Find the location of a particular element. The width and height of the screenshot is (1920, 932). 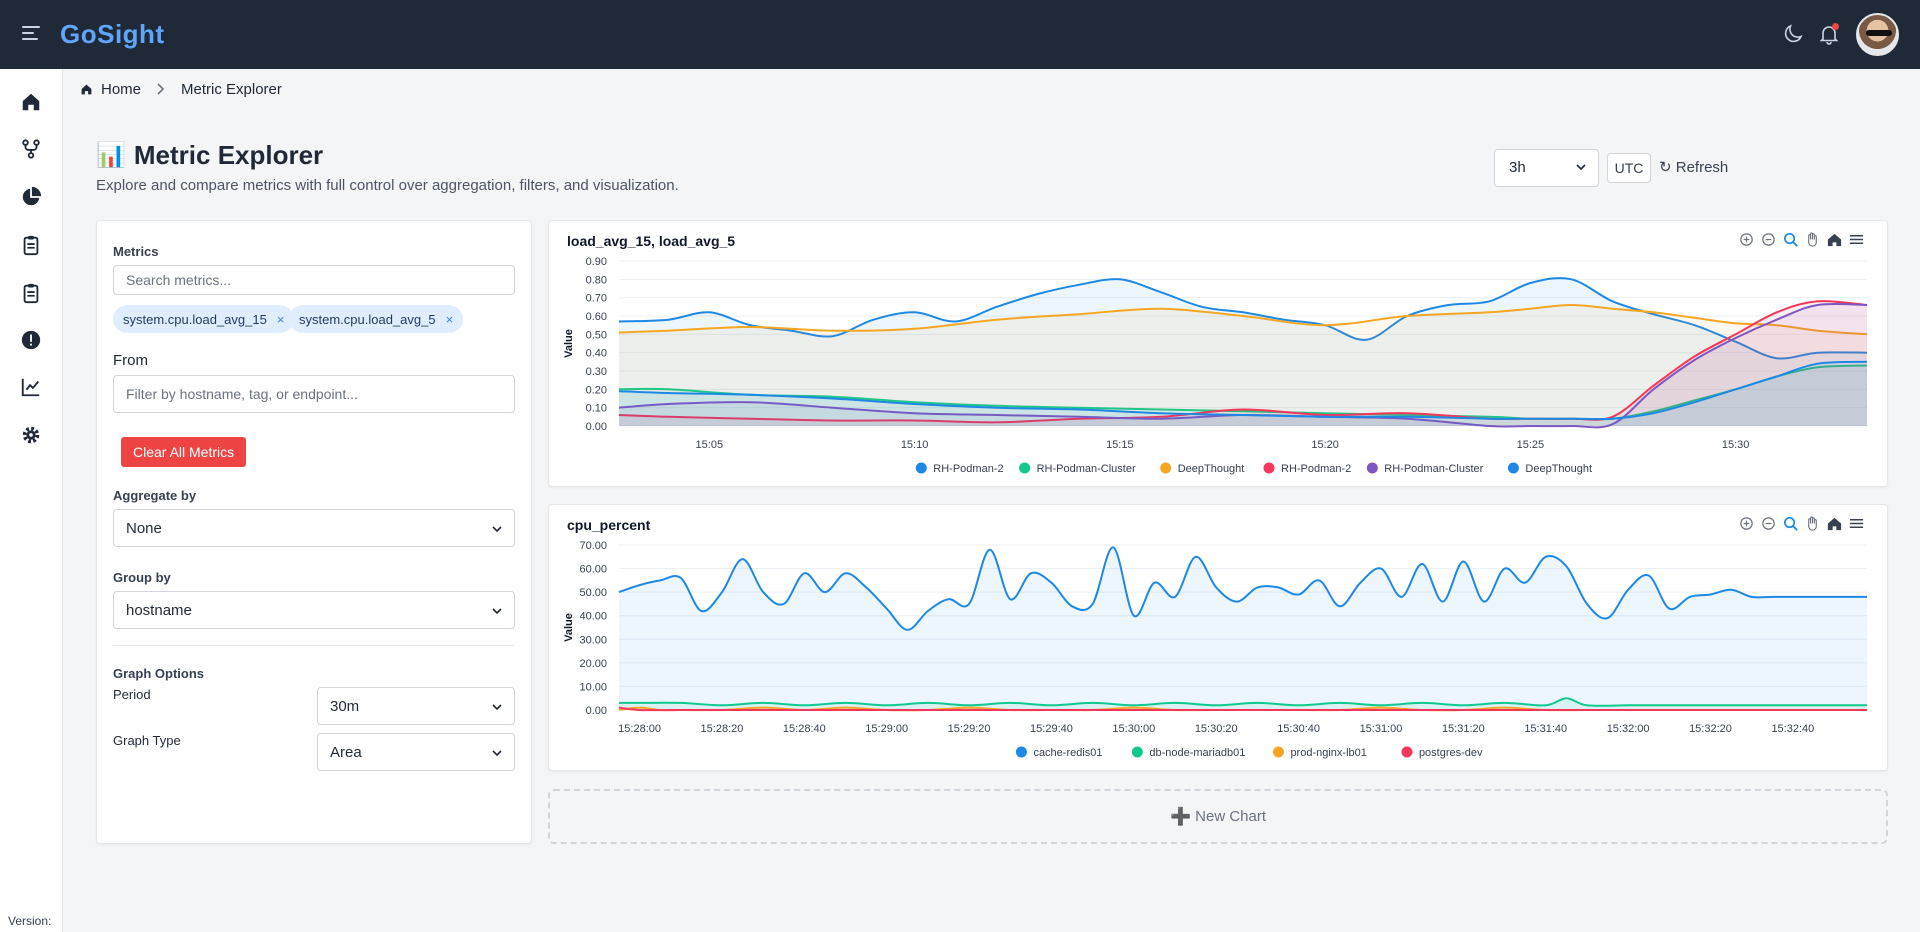

time-range-value: 3h is located at coordinates (1517, 167).